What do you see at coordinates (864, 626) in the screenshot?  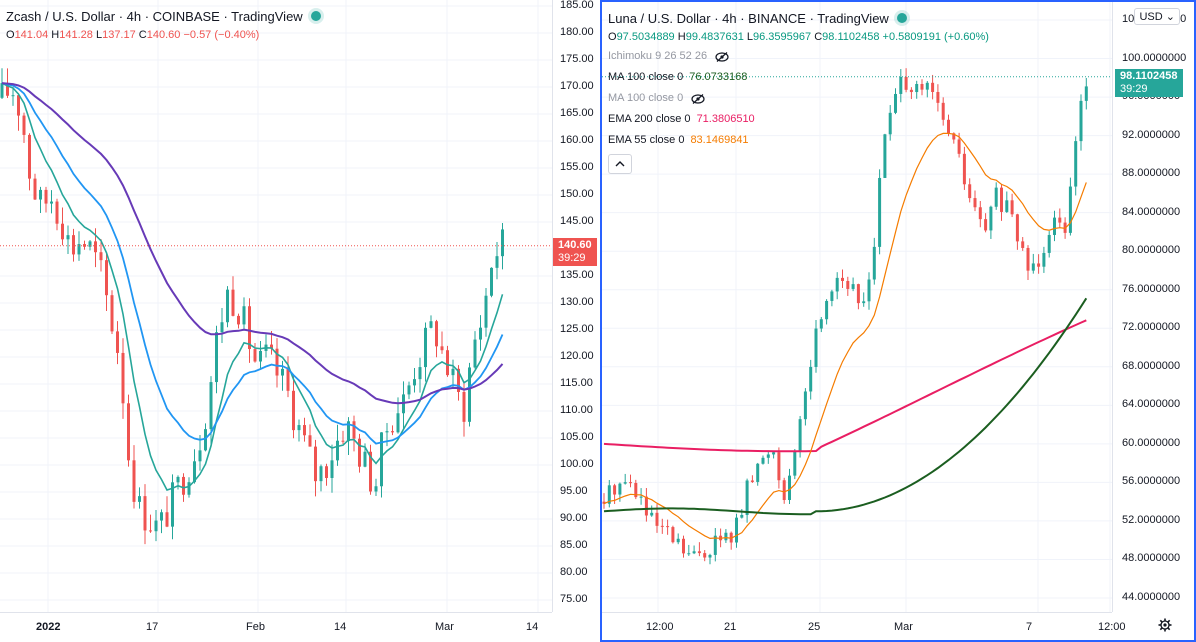 I see `time-axis: 12:00 21 25 Mar 7 12:00` at bounding box center [864, 626].